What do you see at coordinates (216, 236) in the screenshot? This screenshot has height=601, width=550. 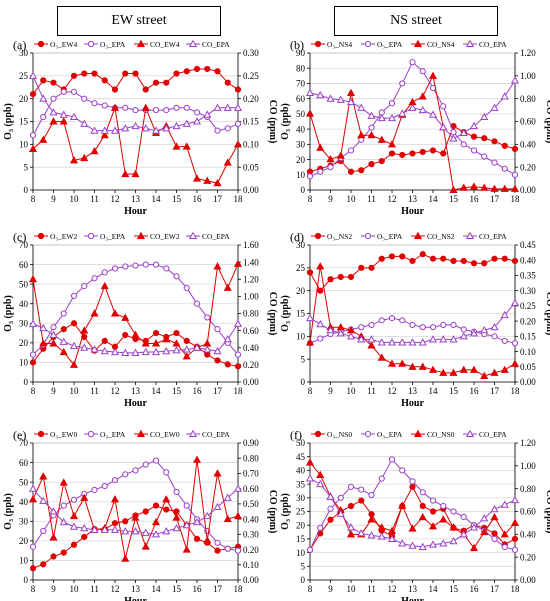 I see `legend-label: CO_EPA` at bounding box center [216, 236].